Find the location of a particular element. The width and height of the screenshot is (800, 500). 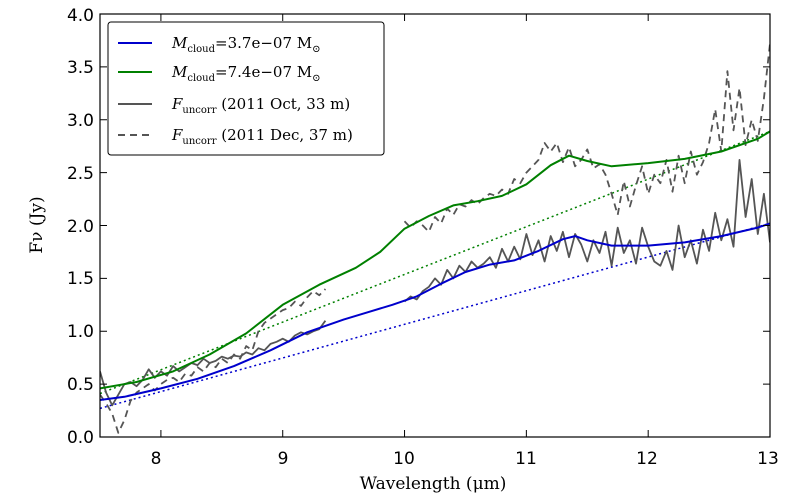

y-tick-label: 1.0 is located at coordinates (80, 332).